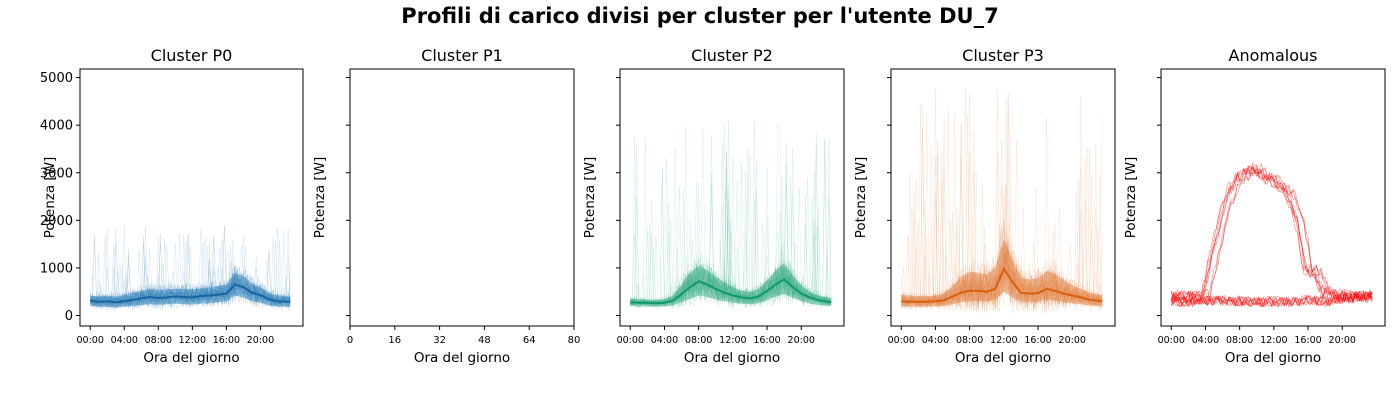 The image size is (1400, 400). I want to click on panel-title: Cluster P1, so click(462, 55).